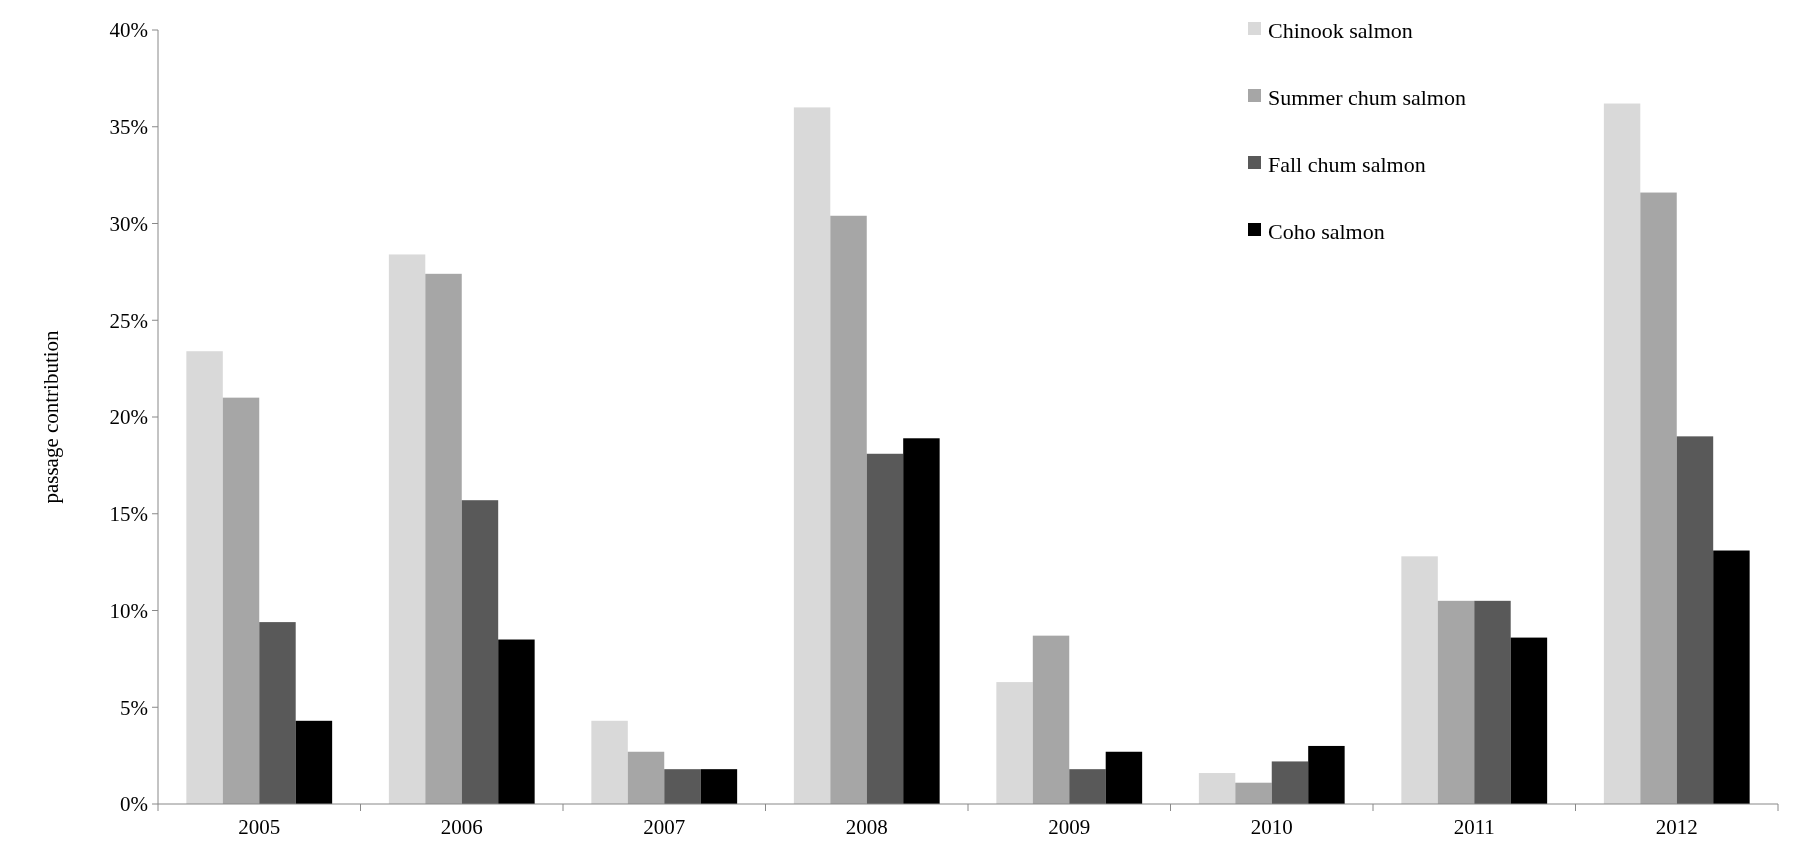 This screenshot has width=1798, height=859. What do you see at coordinates (134, 707) in the screenshot?
I see `y-tick-label: 5%` at bounding box center [134, 707].